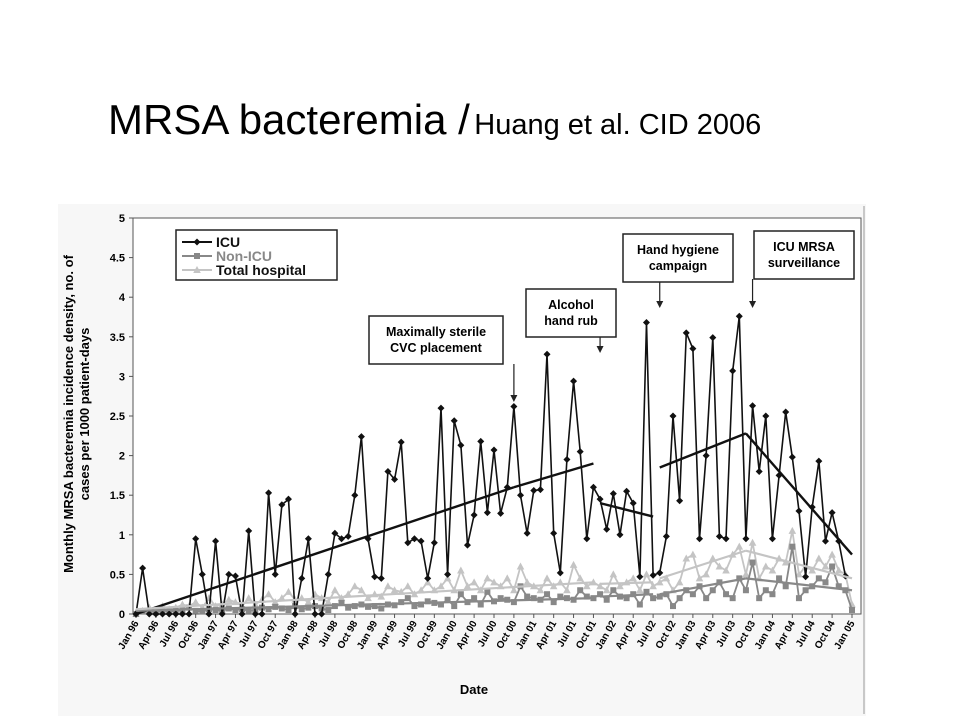 This screenshot has height=720, width=960. What do you see at coordinates (122, 615) in the screenshot?
I see `y-tick-label: 0` at bounding box center [122, 615].